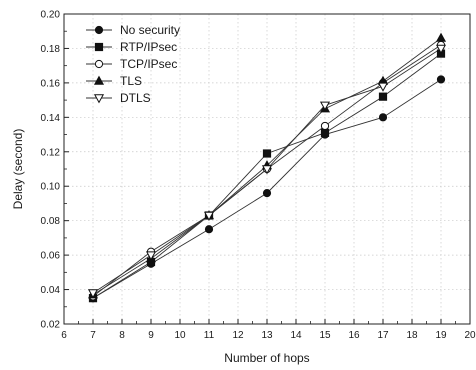 This screenshot has height=370, width=476. What do you see at coordinates (99, 64) in the screenshot?
I see `legend-marker-tcp-ipsec` at bounding box center [99, 64].